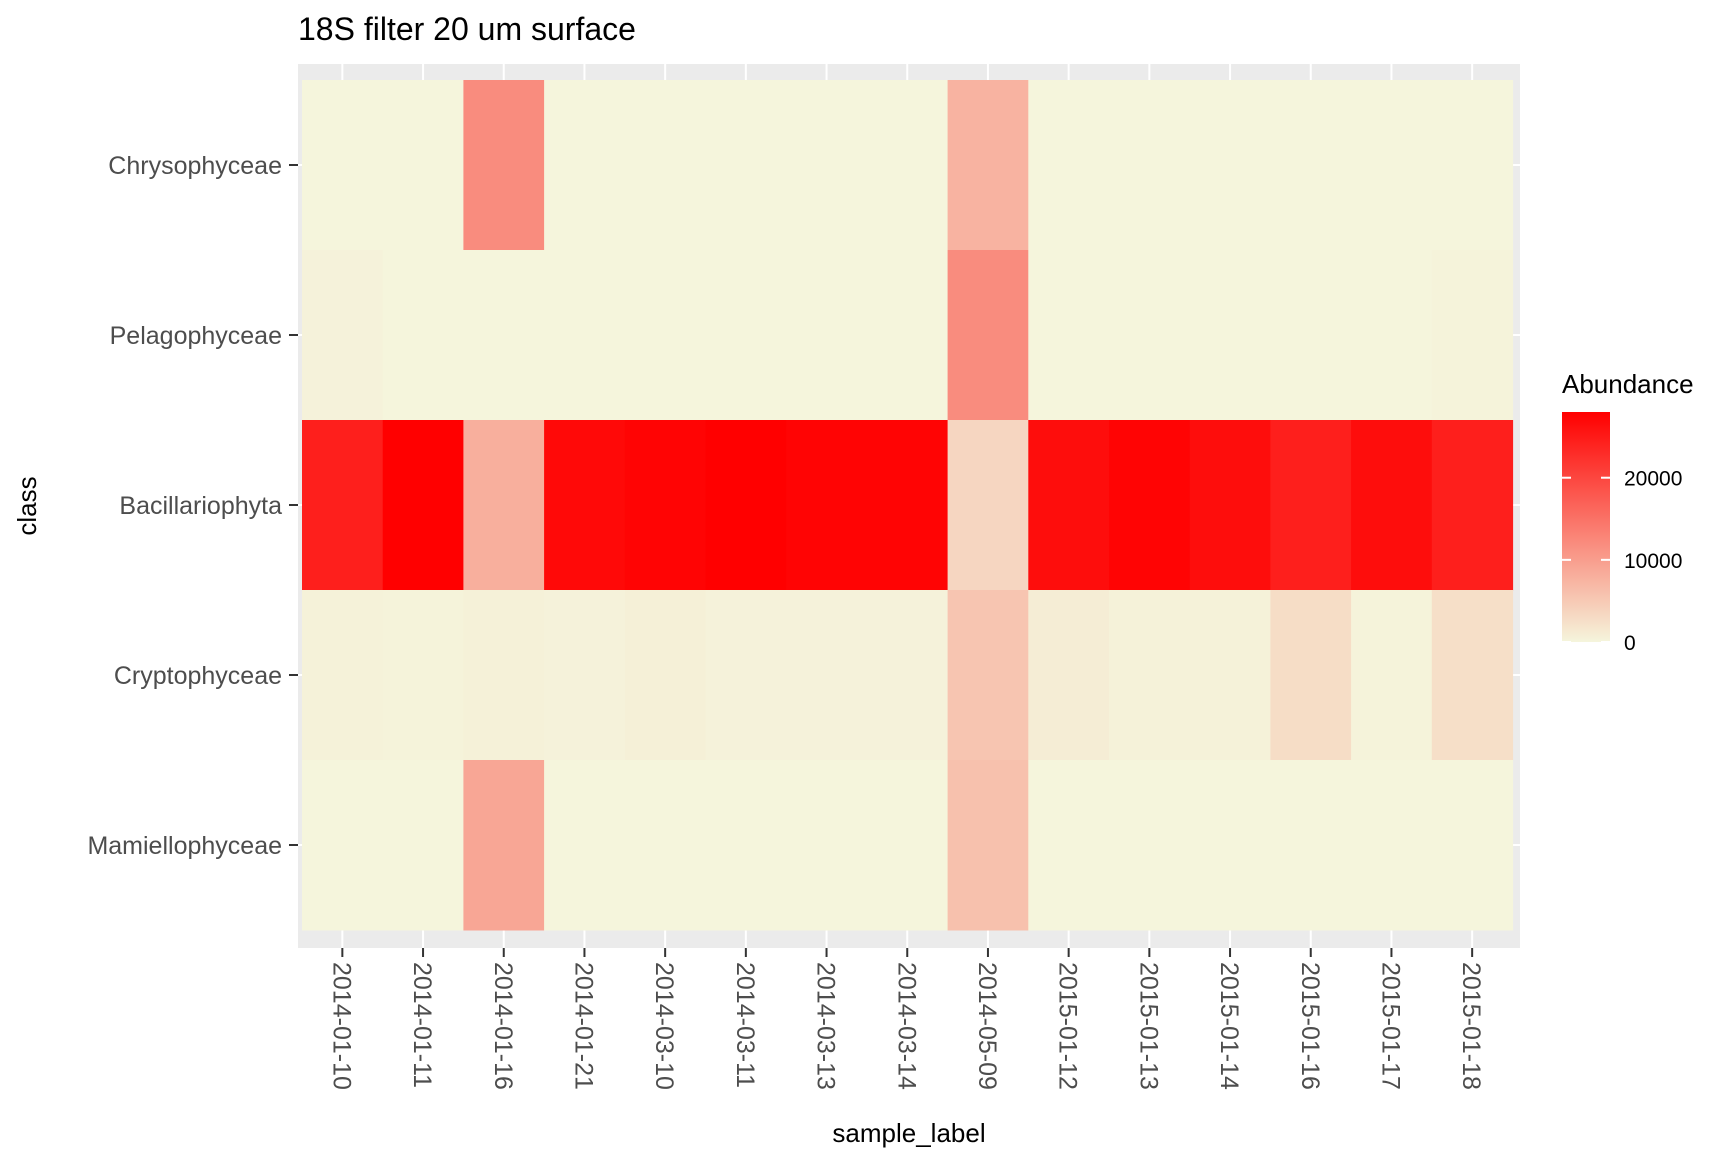  I want to click on x-tick-label: 2014-01-11, so click(422, 1025).